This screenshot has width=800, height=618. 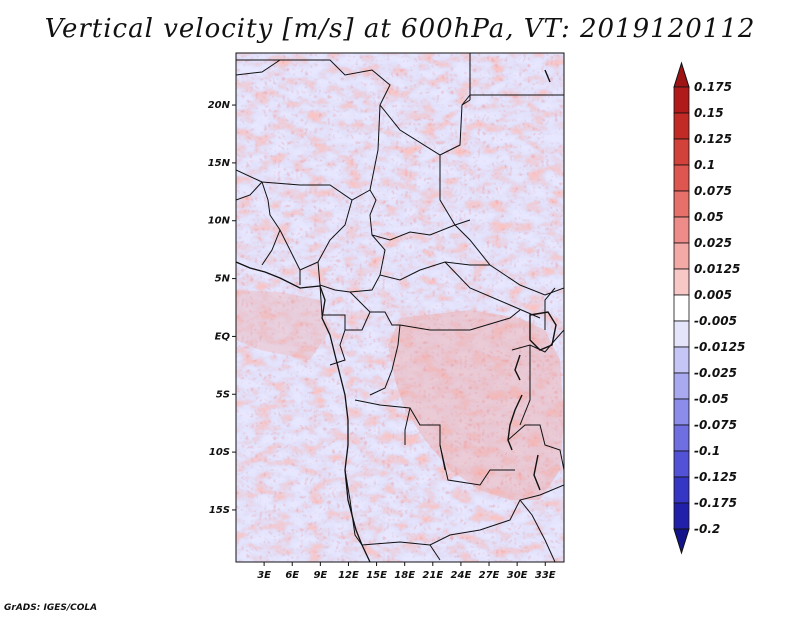 I want to click on coastline, so click(x=303, y=411).